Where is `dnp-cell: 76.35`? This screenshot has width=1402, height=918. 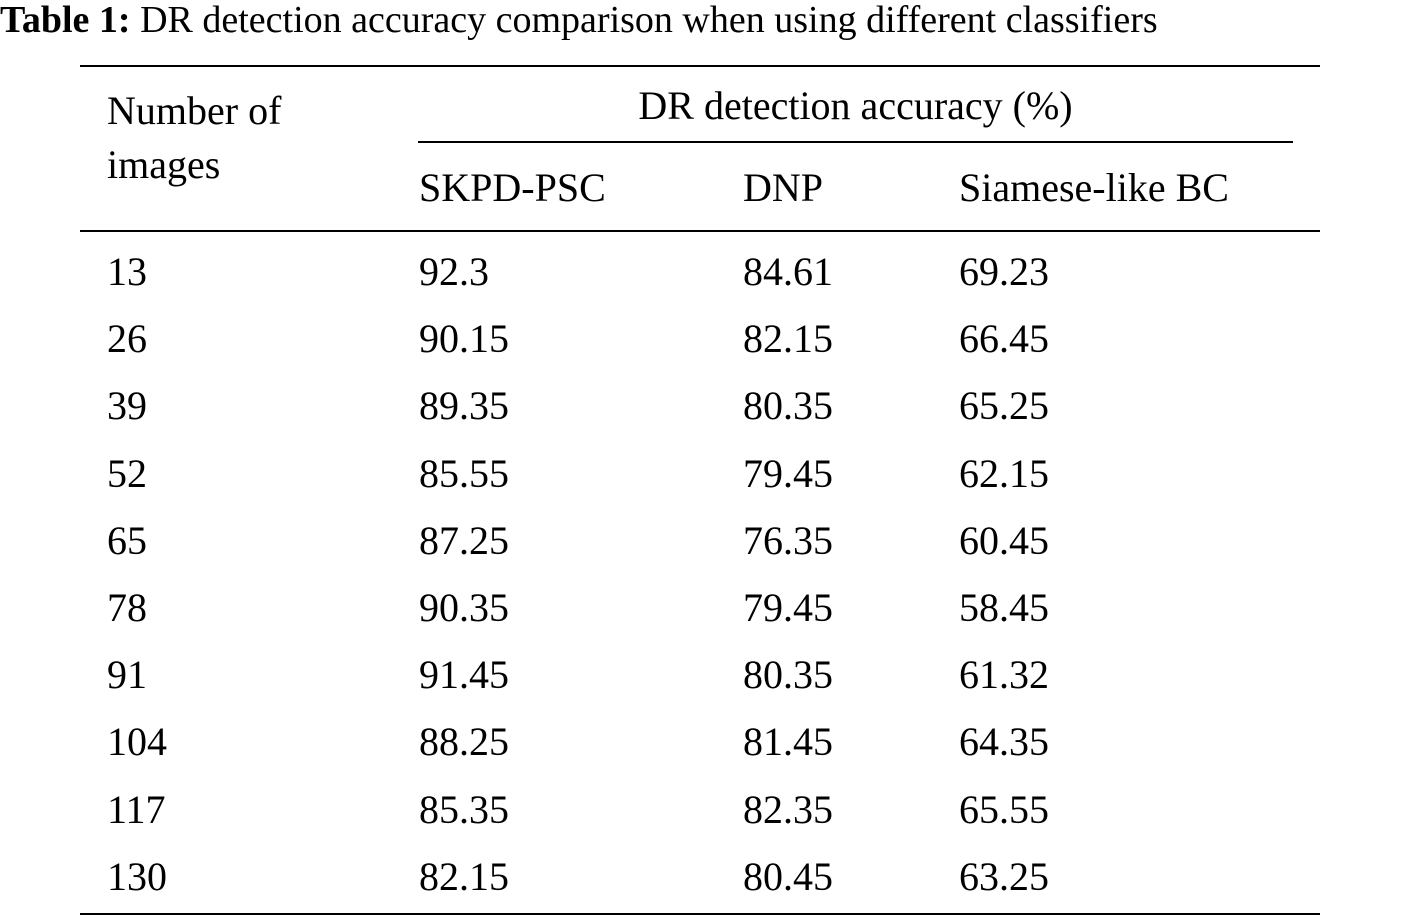
dnp-cell: 76.35 is located at coordinates (788, 540).